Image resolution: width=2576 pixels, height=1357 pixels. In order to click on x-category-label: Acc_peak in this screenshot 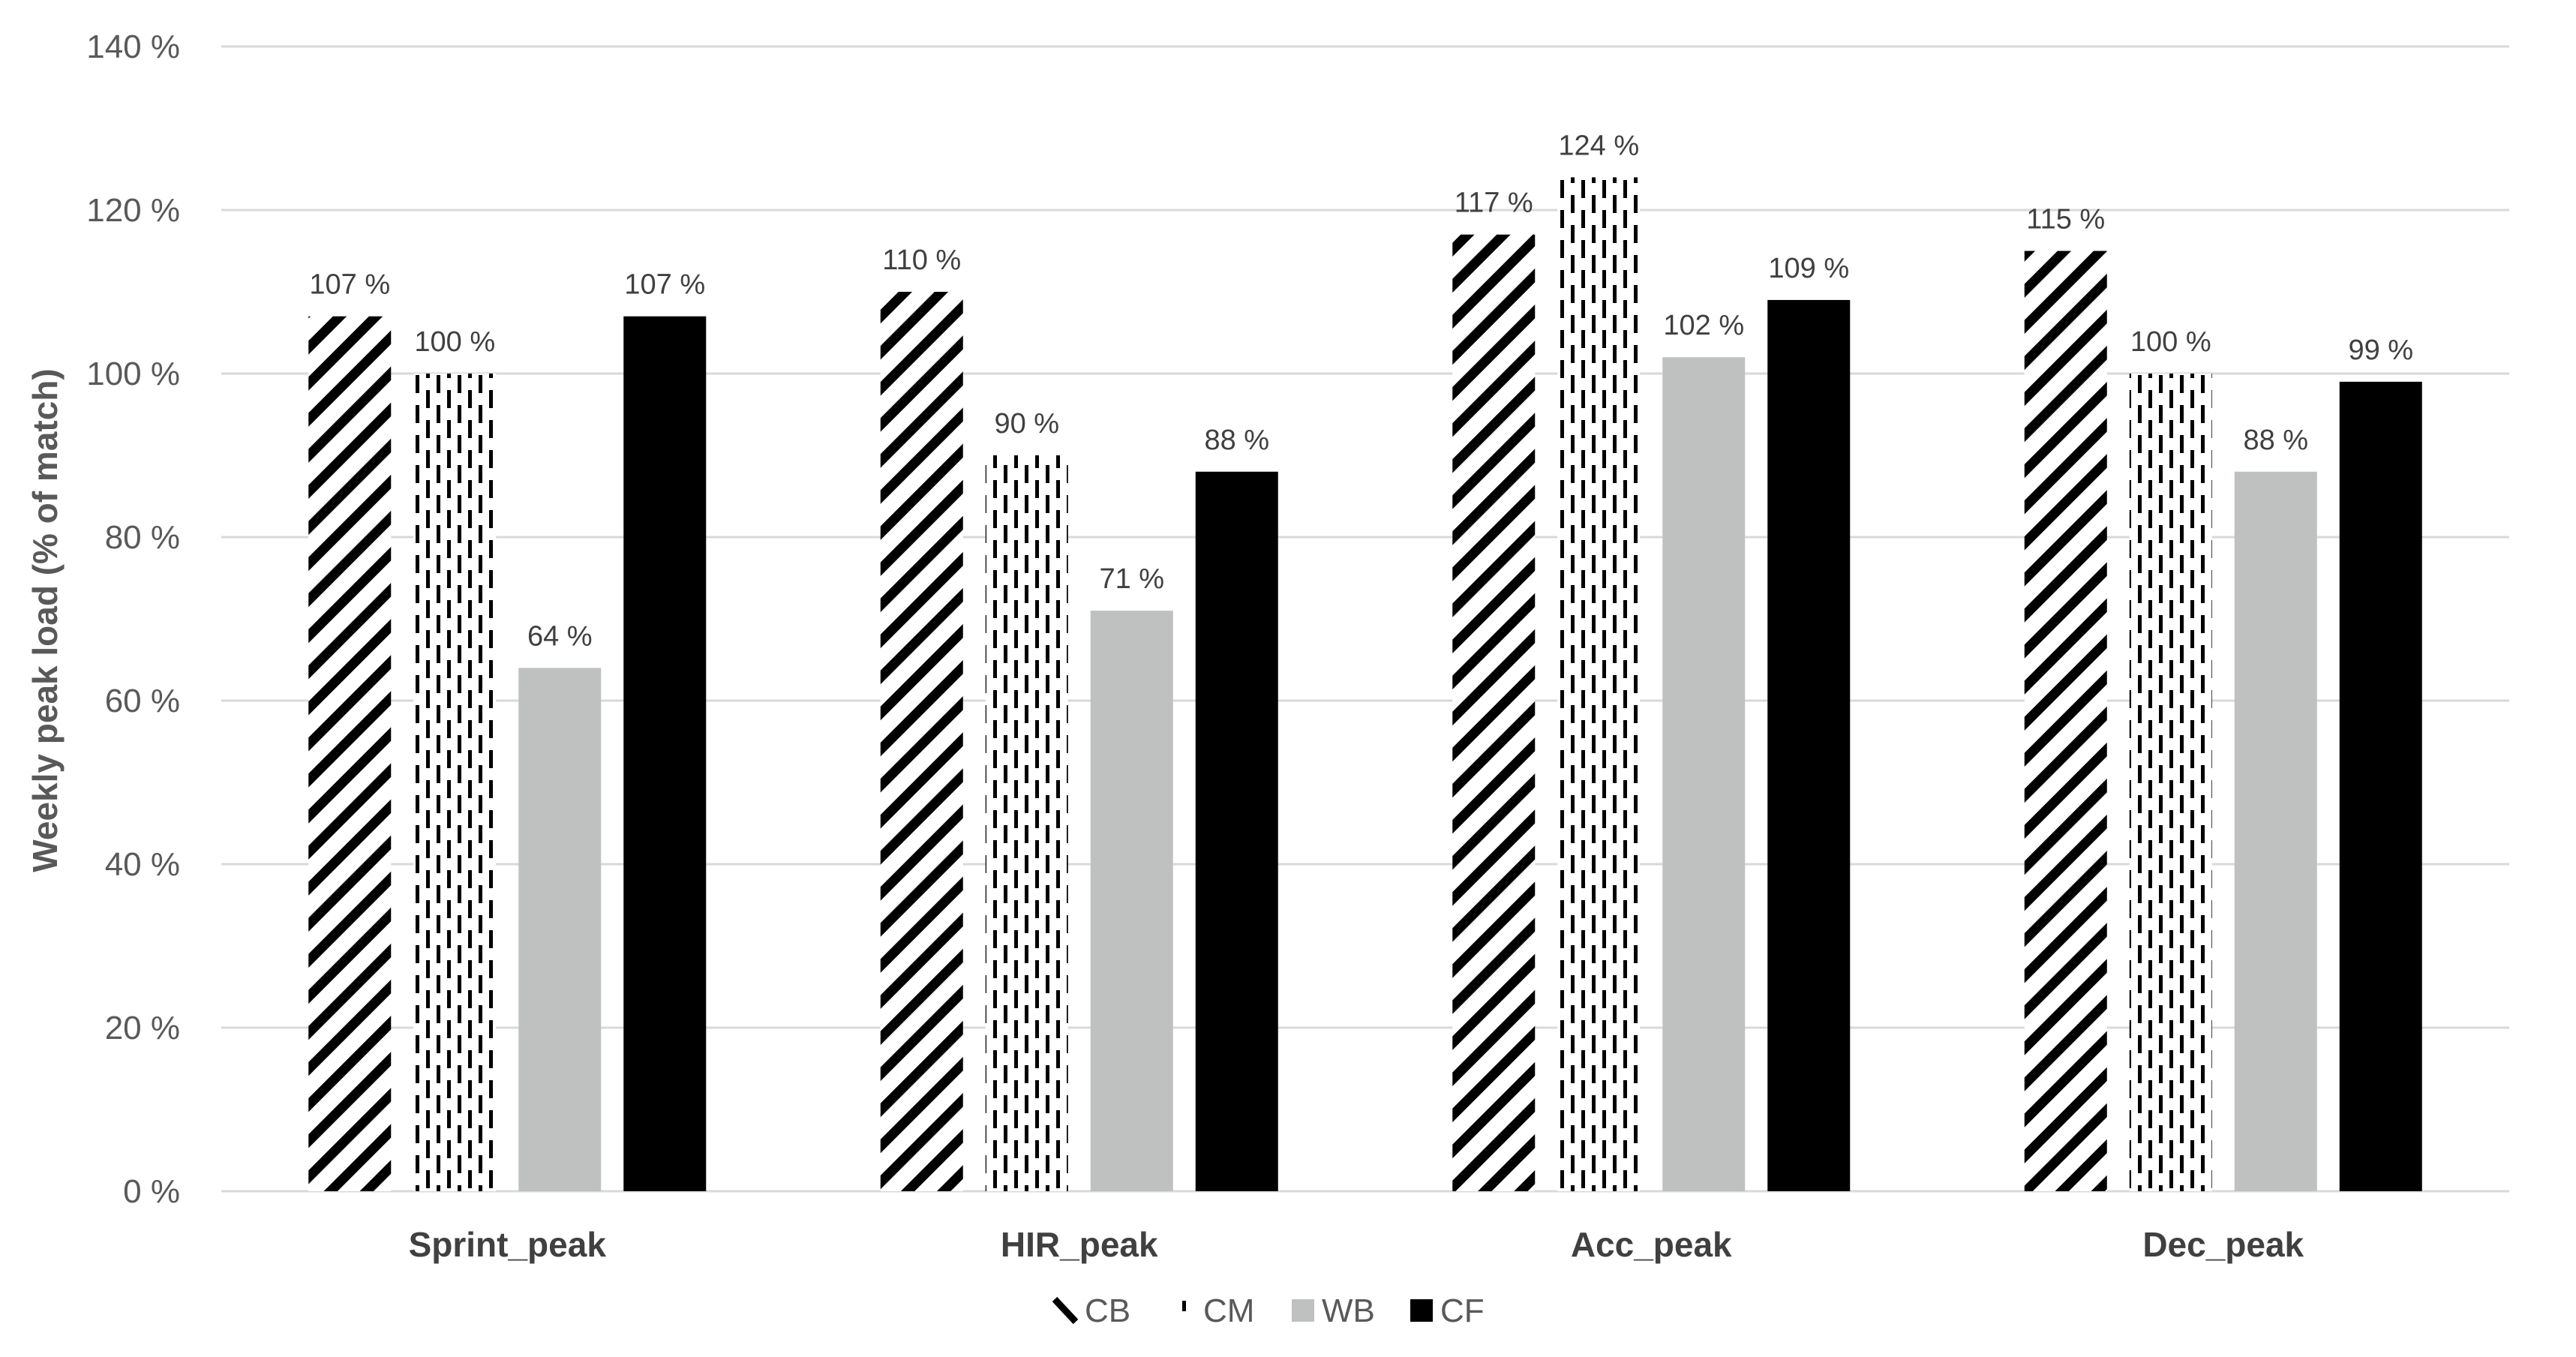, I will do `click(1651, 1244)`.